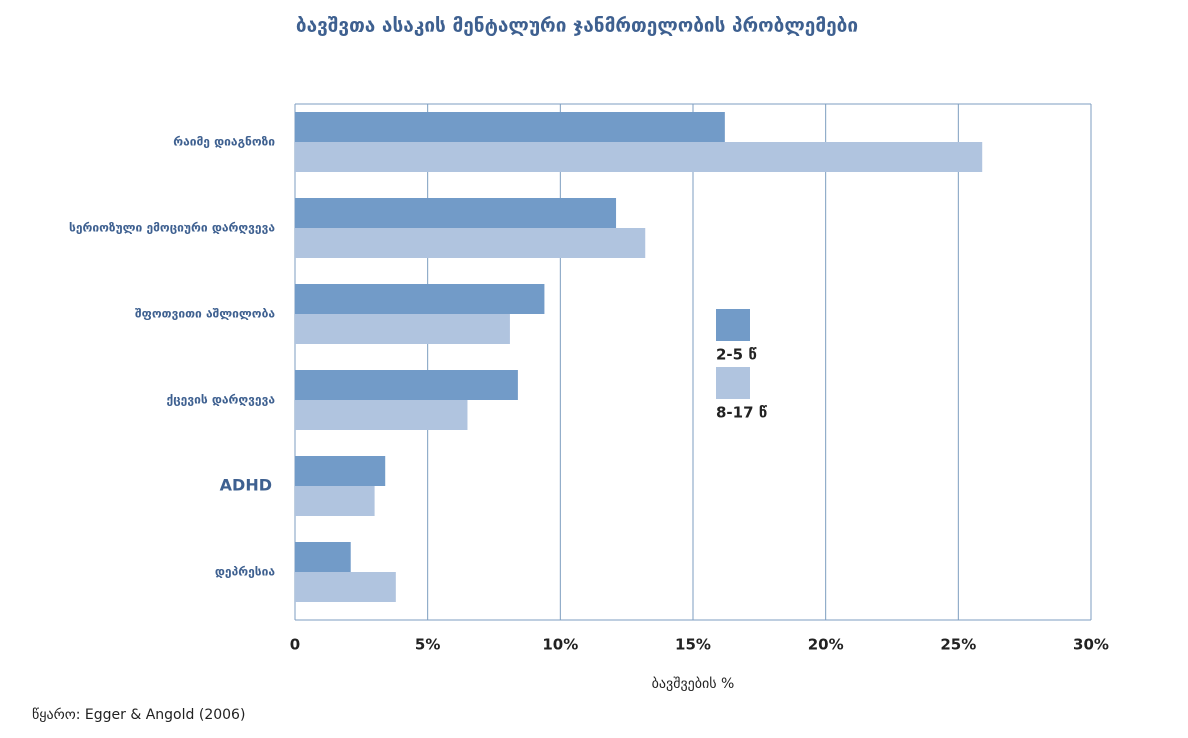 The height and width of the screenshot is (738, 1188). Describe the element at coordinates (560, 645) in the screenshot. I see `x-tick-label: 10%` at that location.